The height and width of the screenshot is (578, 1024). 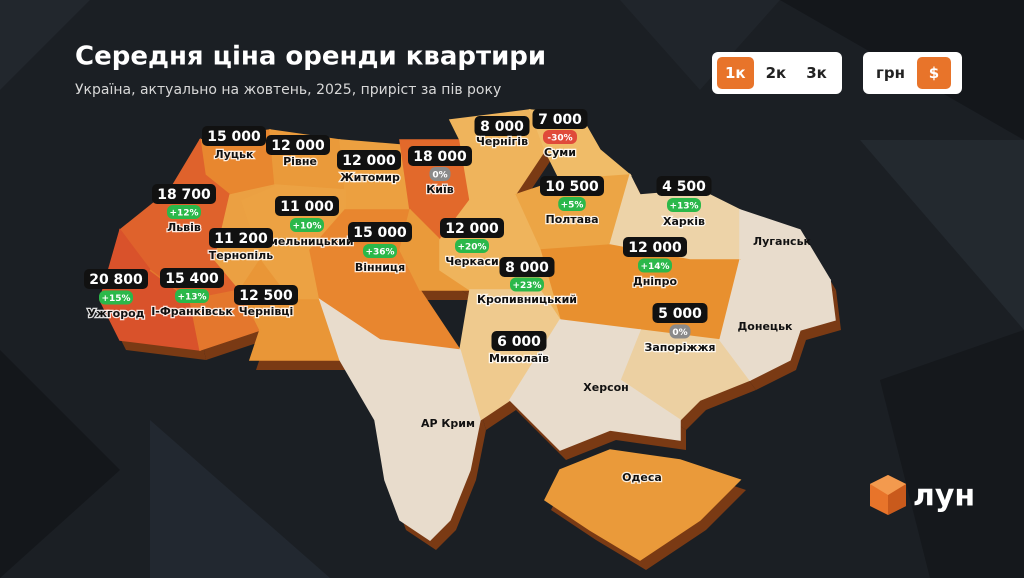 What do you see at coordinates (439, 189) in the screenshot?
I see `region-name: Київ` at bounding box center [439, 189].